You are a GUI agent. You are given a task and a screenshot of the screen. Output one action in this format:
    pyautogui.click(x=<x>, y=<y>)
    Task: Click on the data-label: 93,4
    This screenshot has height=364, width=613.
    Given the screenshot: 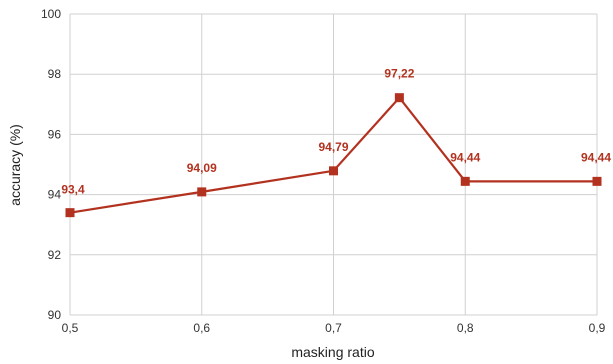 What is the action you would take?
    pyautogui.click(x=73, y=190)
    